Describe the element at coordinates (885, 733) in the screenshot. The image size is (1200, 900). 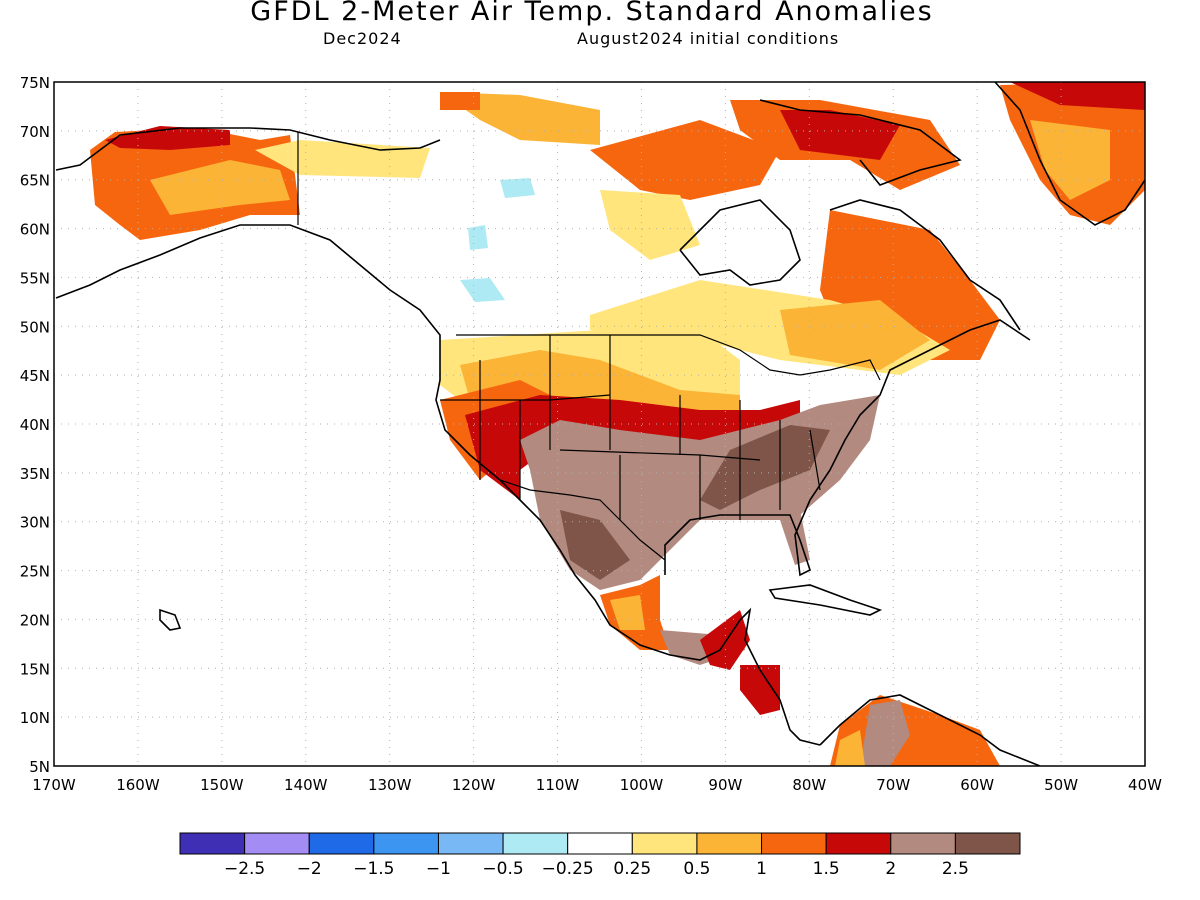
I see `sa-brown` at that location.